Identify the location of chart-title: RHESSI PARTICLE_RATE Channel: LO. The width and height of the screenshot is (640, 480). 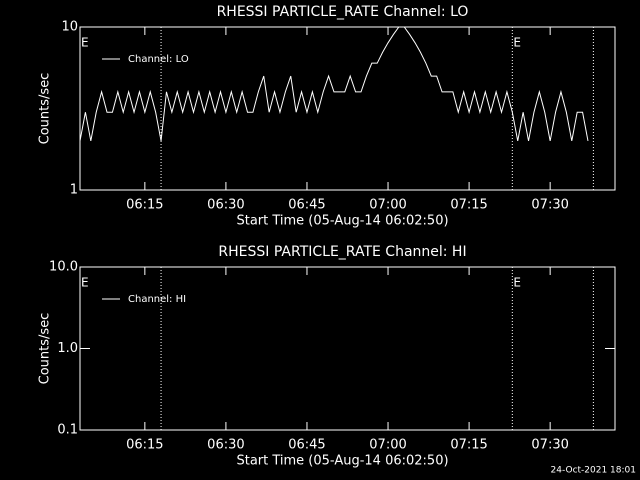
(343, 12).